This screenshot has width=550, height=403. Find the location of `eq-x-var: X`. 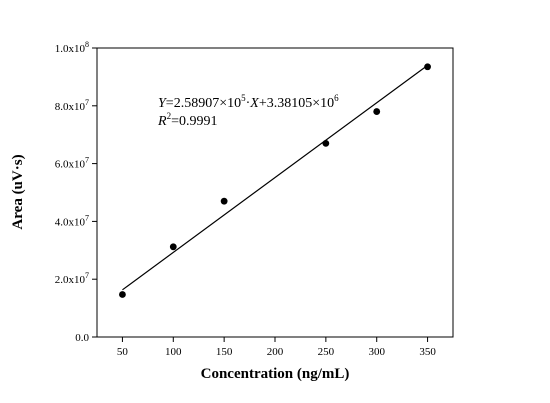

eq-x-var: X is located at coordinates (254, 103).